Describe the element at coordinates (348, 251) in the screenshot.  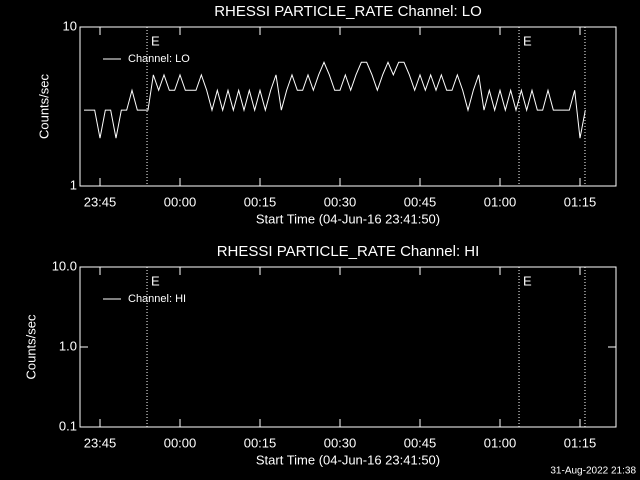
I see `chart-title: RHESSI PARTICLE_RATE Channel: HI` at that location.